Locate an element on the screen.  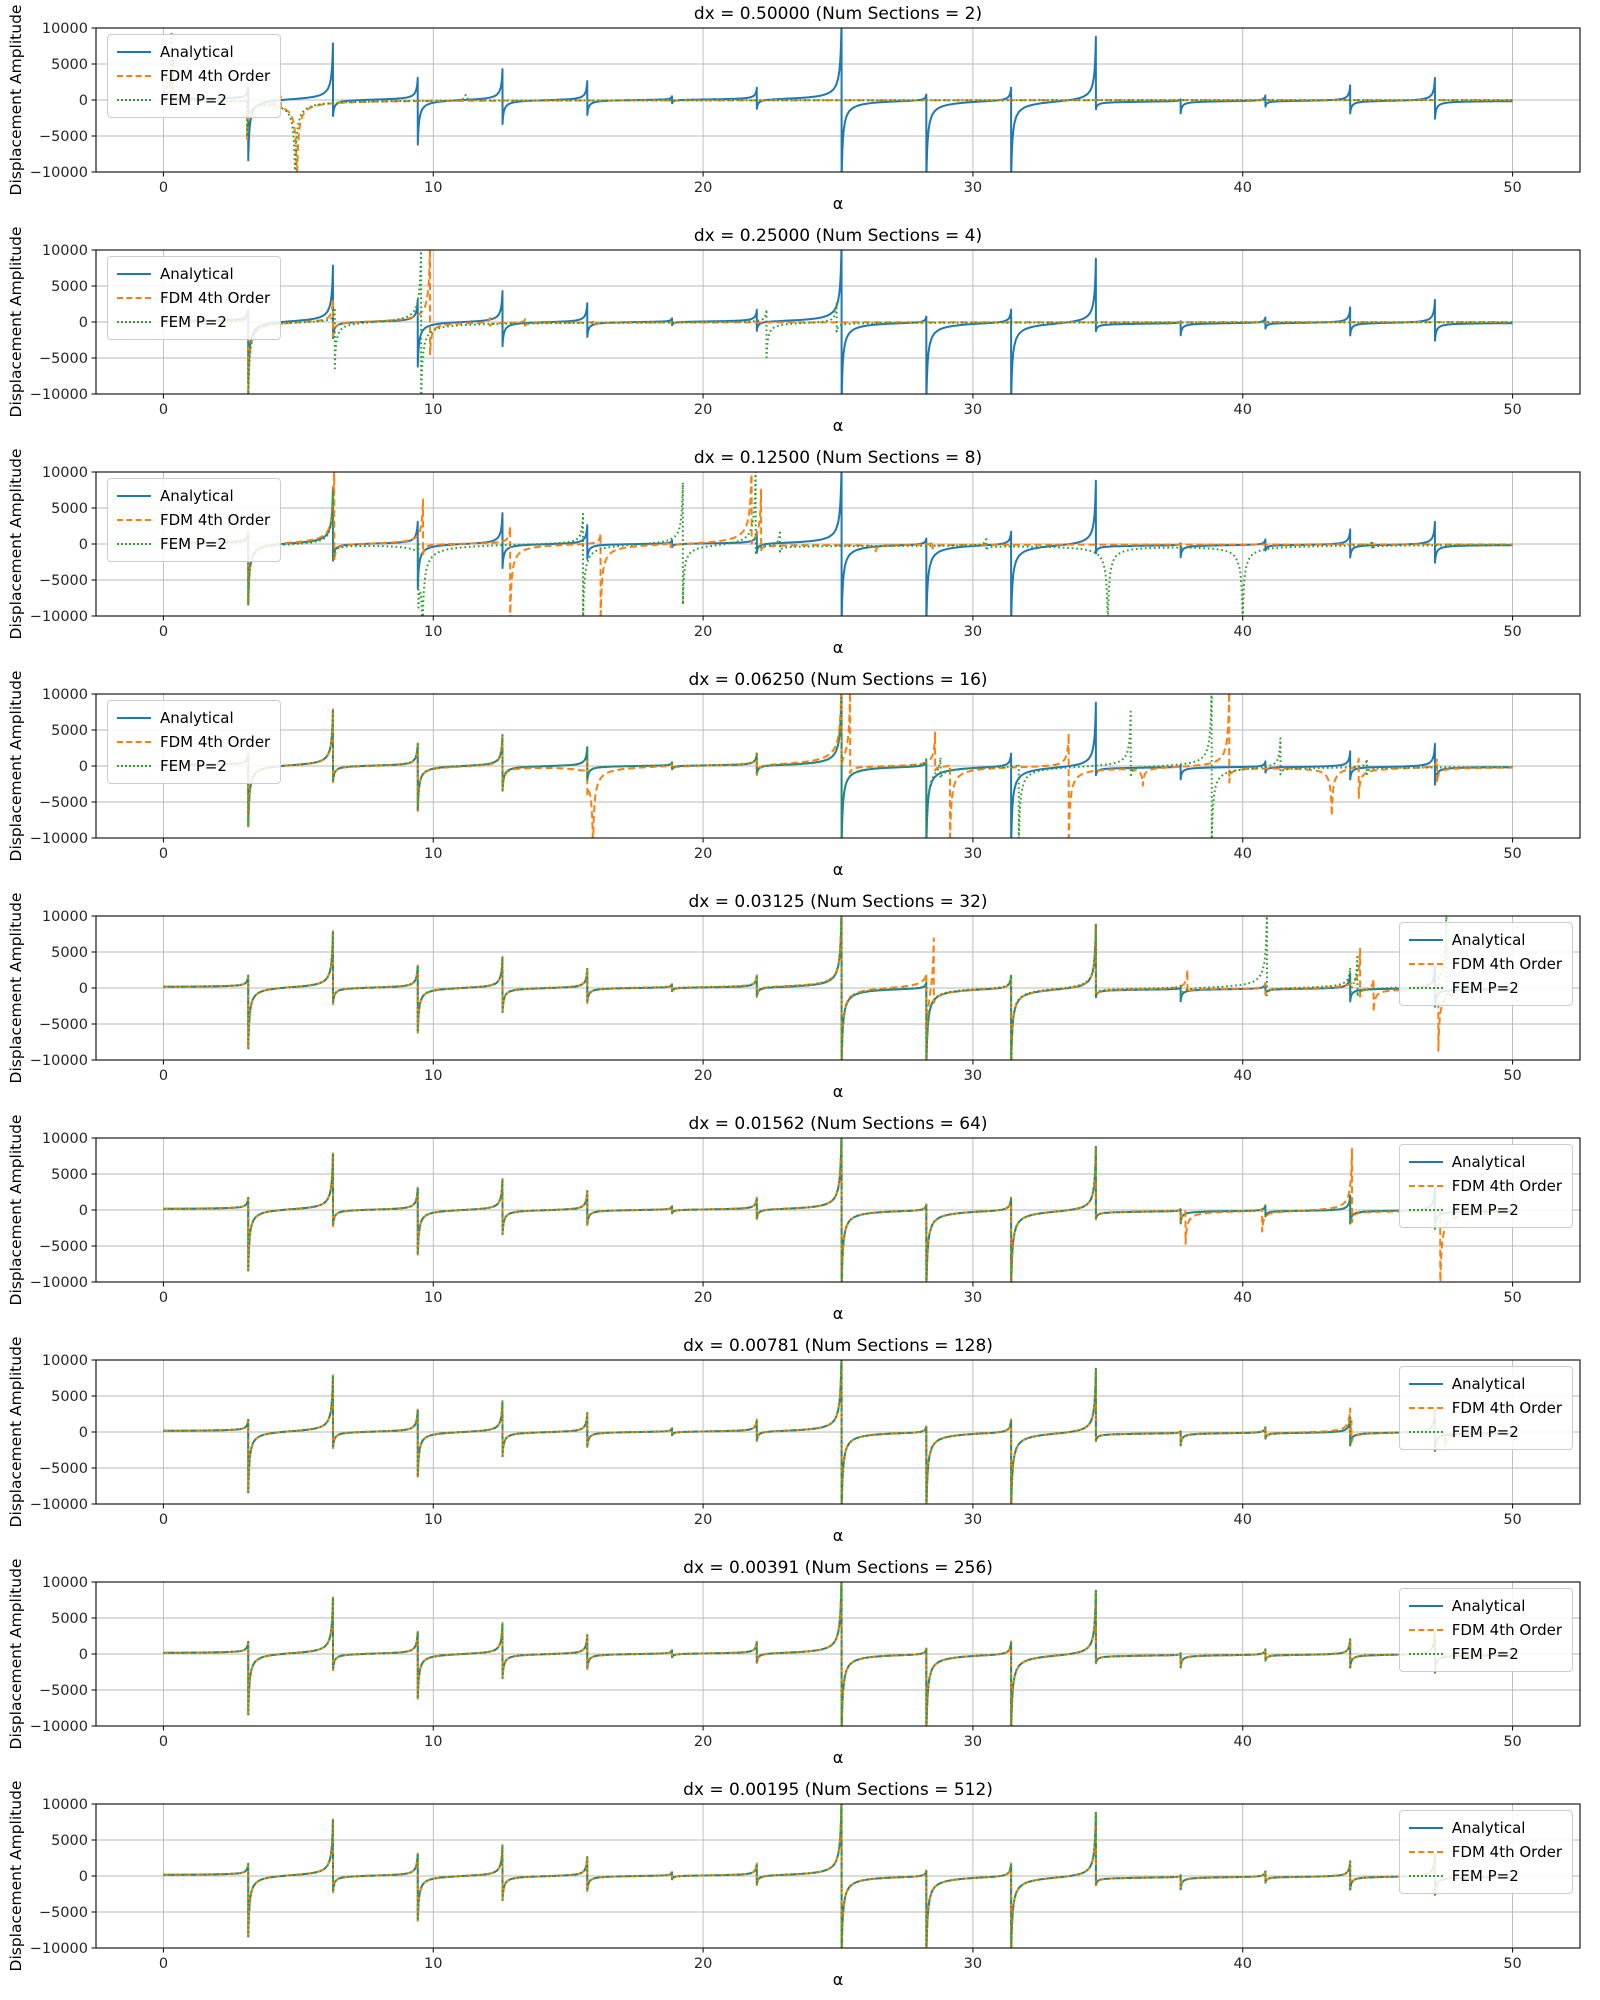
subplot-title: dx = 0.06250 (Num Sections = 16) is located at coordinates (838, 680).